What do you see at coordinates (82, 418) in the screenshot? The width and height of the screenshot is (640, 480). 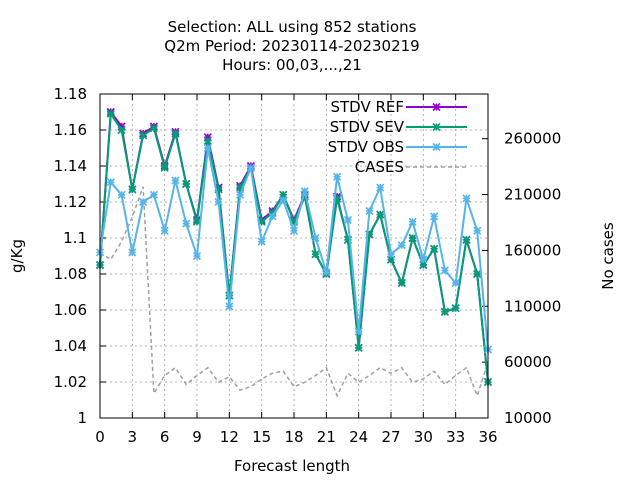 I see `y-tick-label: 1` at bounding box center [82, 418].